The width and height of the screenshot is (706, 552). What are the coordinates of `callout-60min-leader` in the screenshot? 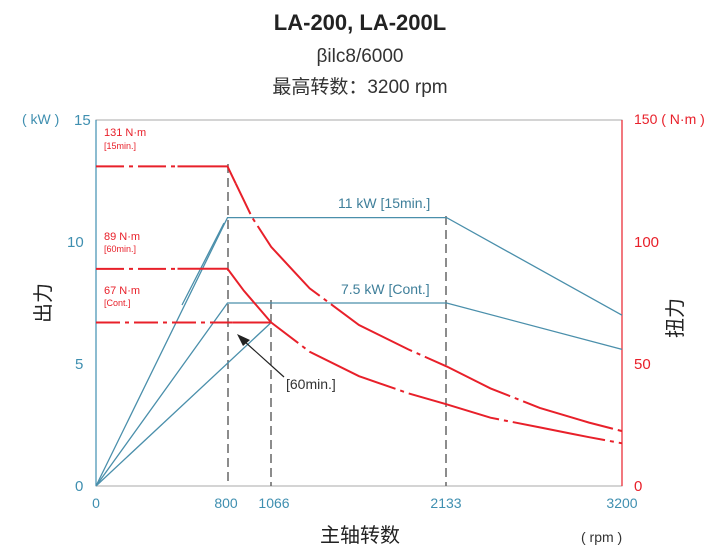 It's located at (264, 359).